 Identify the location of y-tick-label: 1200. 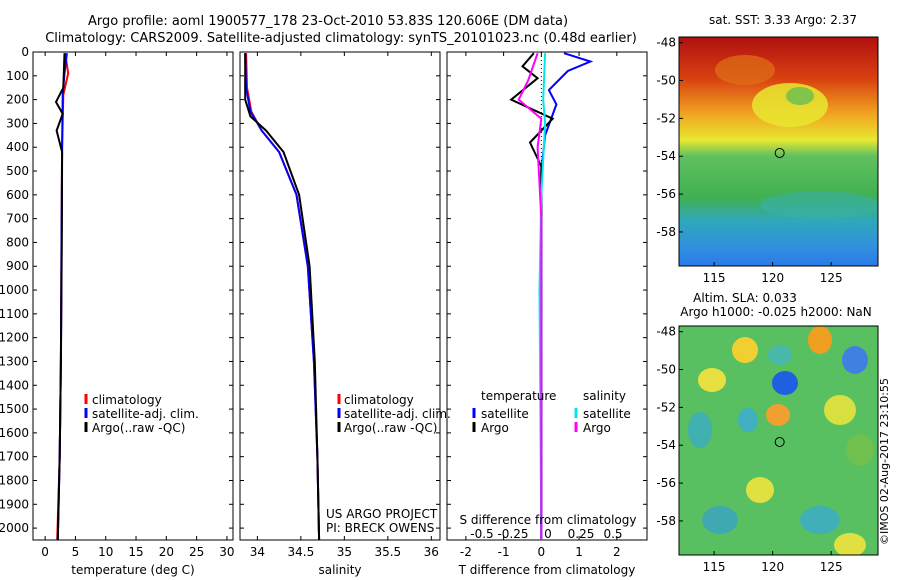
(14, 338).